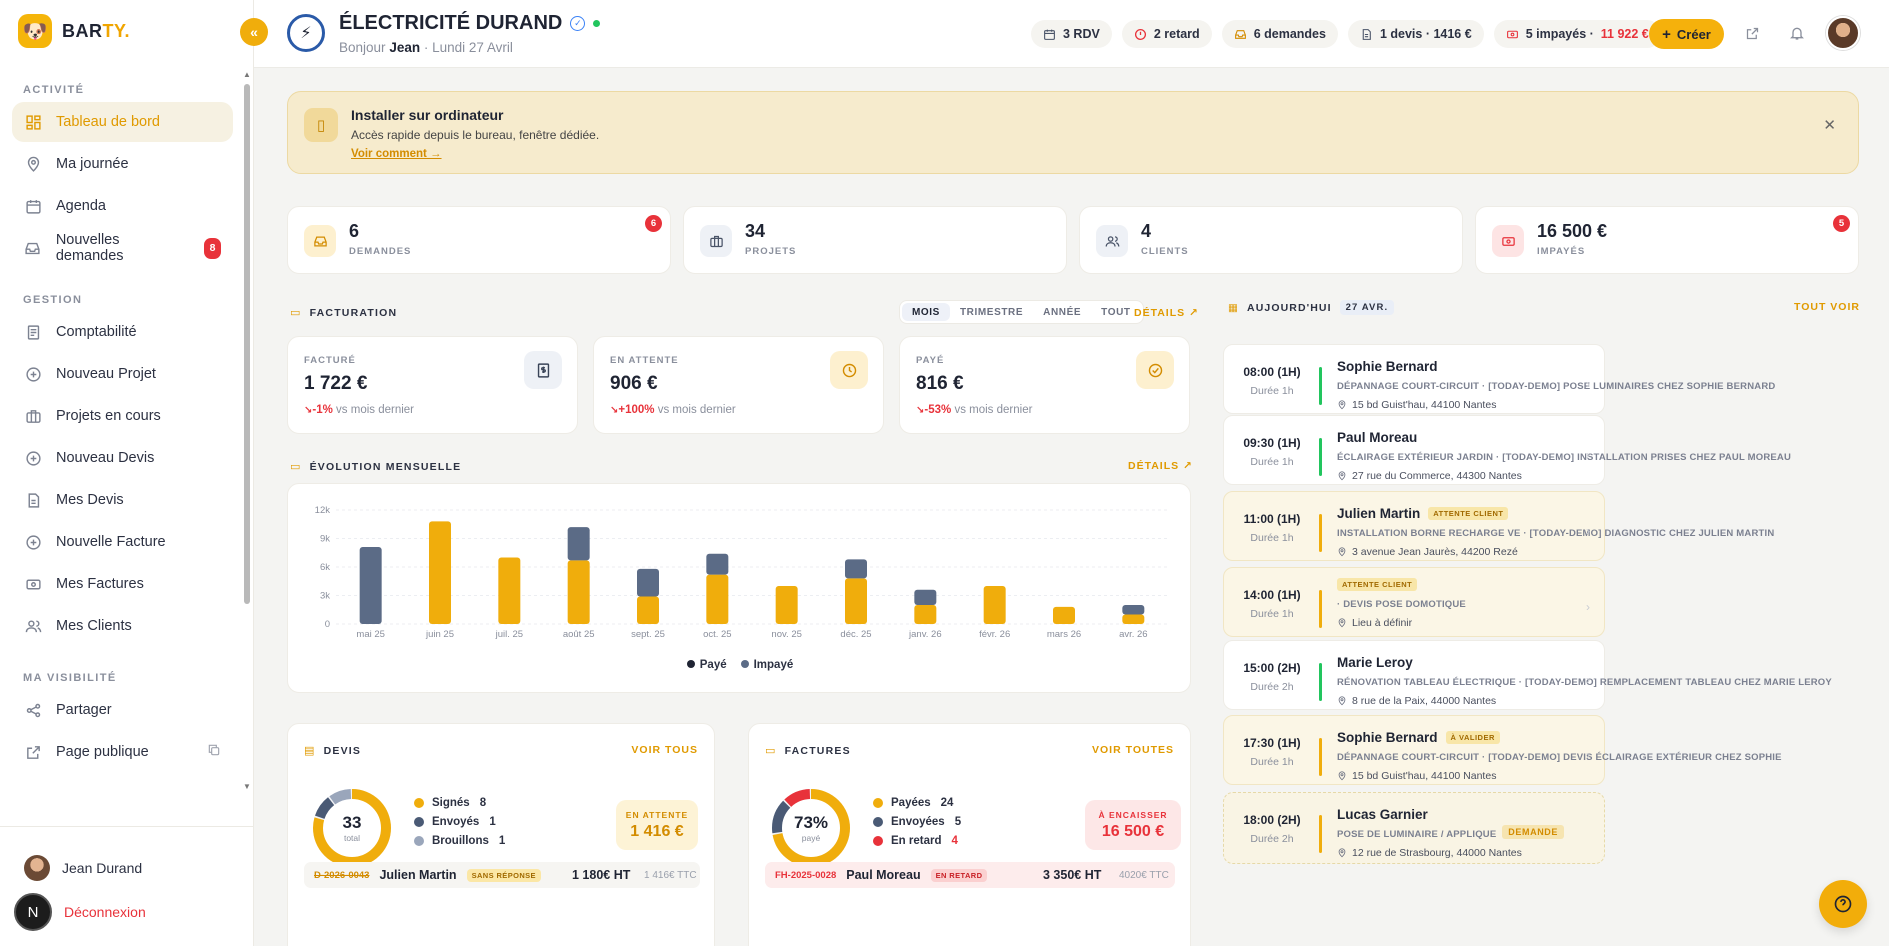  Describe the element at coordinates (1415, 34) in the screenshot. I see `header-chip: 1 devis · 1416 €` at that location.